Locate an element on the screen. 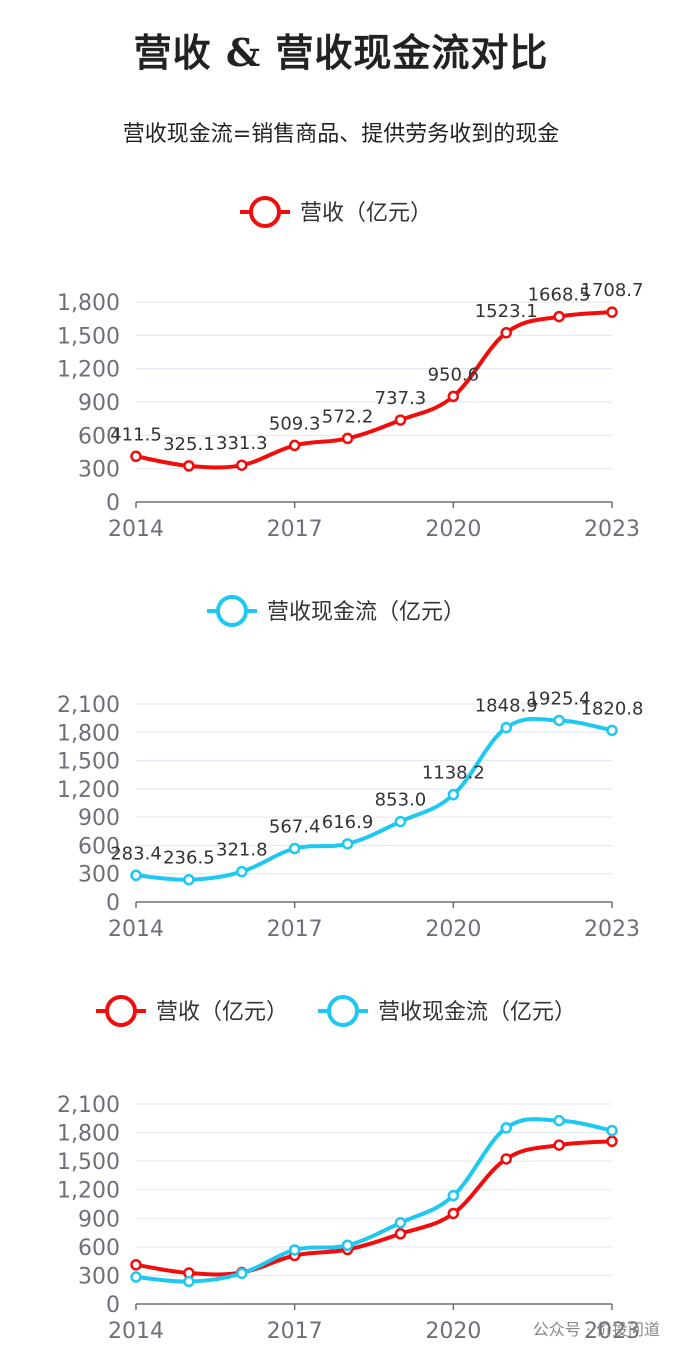 This screenshot has width=682, height=1355. data-label: 950.6 is located at coordinates (454, 374).